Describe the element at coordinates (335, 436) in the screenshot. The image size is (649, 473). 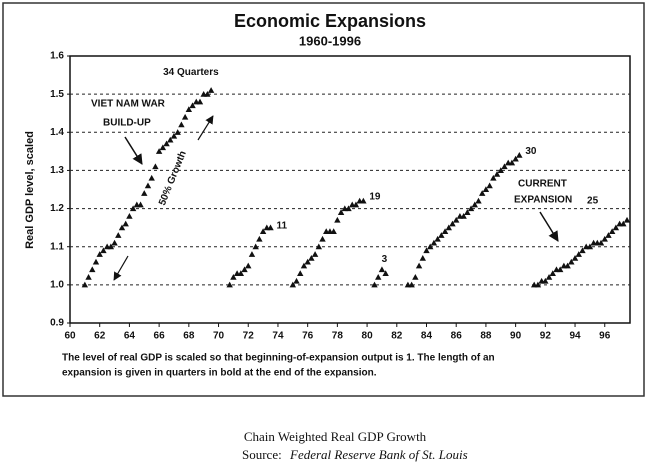
I see `caption: Chain Weighted Real GDP Growth` at that location.